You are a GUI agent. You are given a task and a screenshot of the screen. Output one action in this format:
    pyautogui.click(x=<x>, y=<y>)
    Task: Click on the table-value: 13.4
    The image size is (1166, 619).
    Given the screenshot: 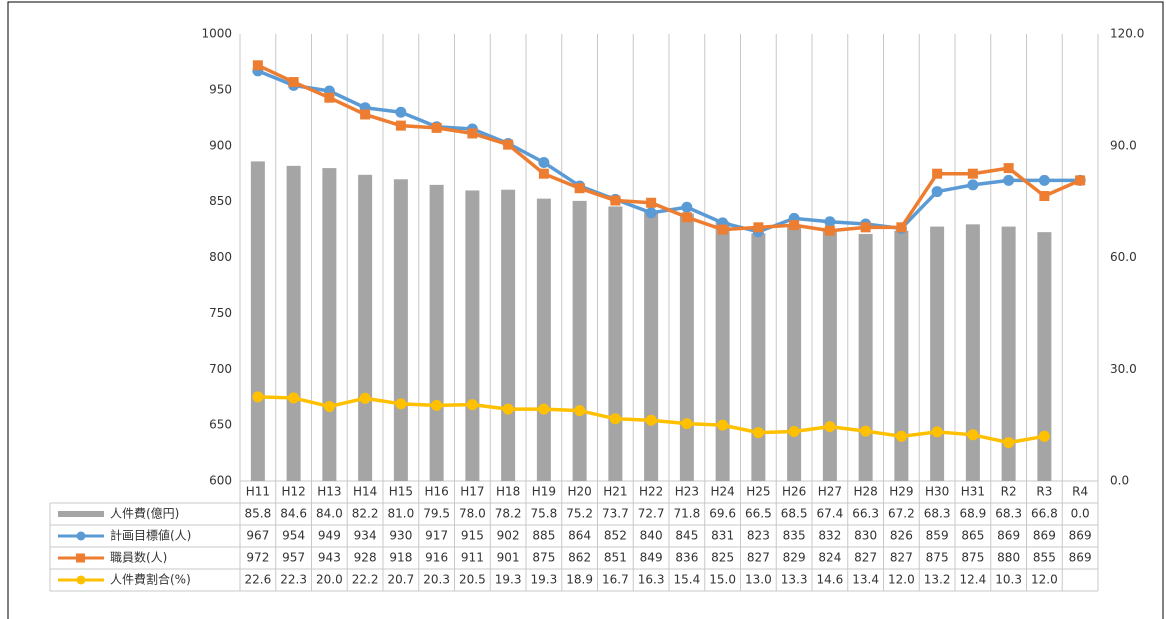 What is the action you would take?
    pyautogui.click(x=865, y=580)
    